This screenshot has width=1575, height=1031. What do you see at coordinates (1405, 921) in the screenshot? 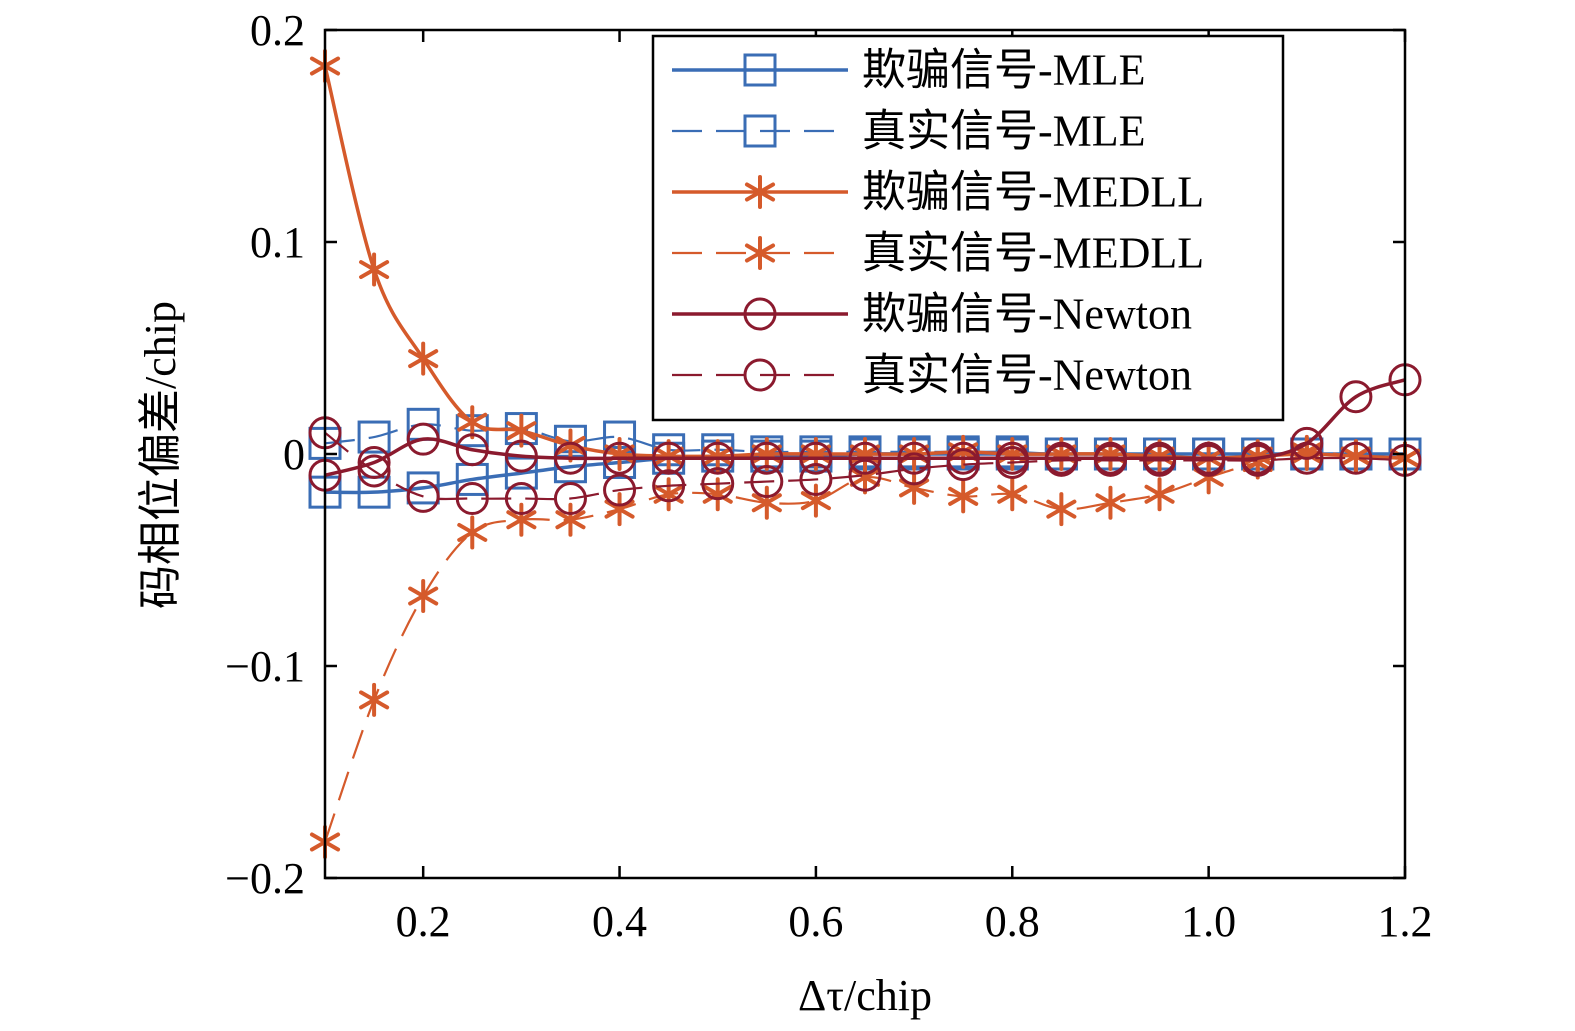
I see `x-tick-label: 1.2` at bounding box center [1405, 921].